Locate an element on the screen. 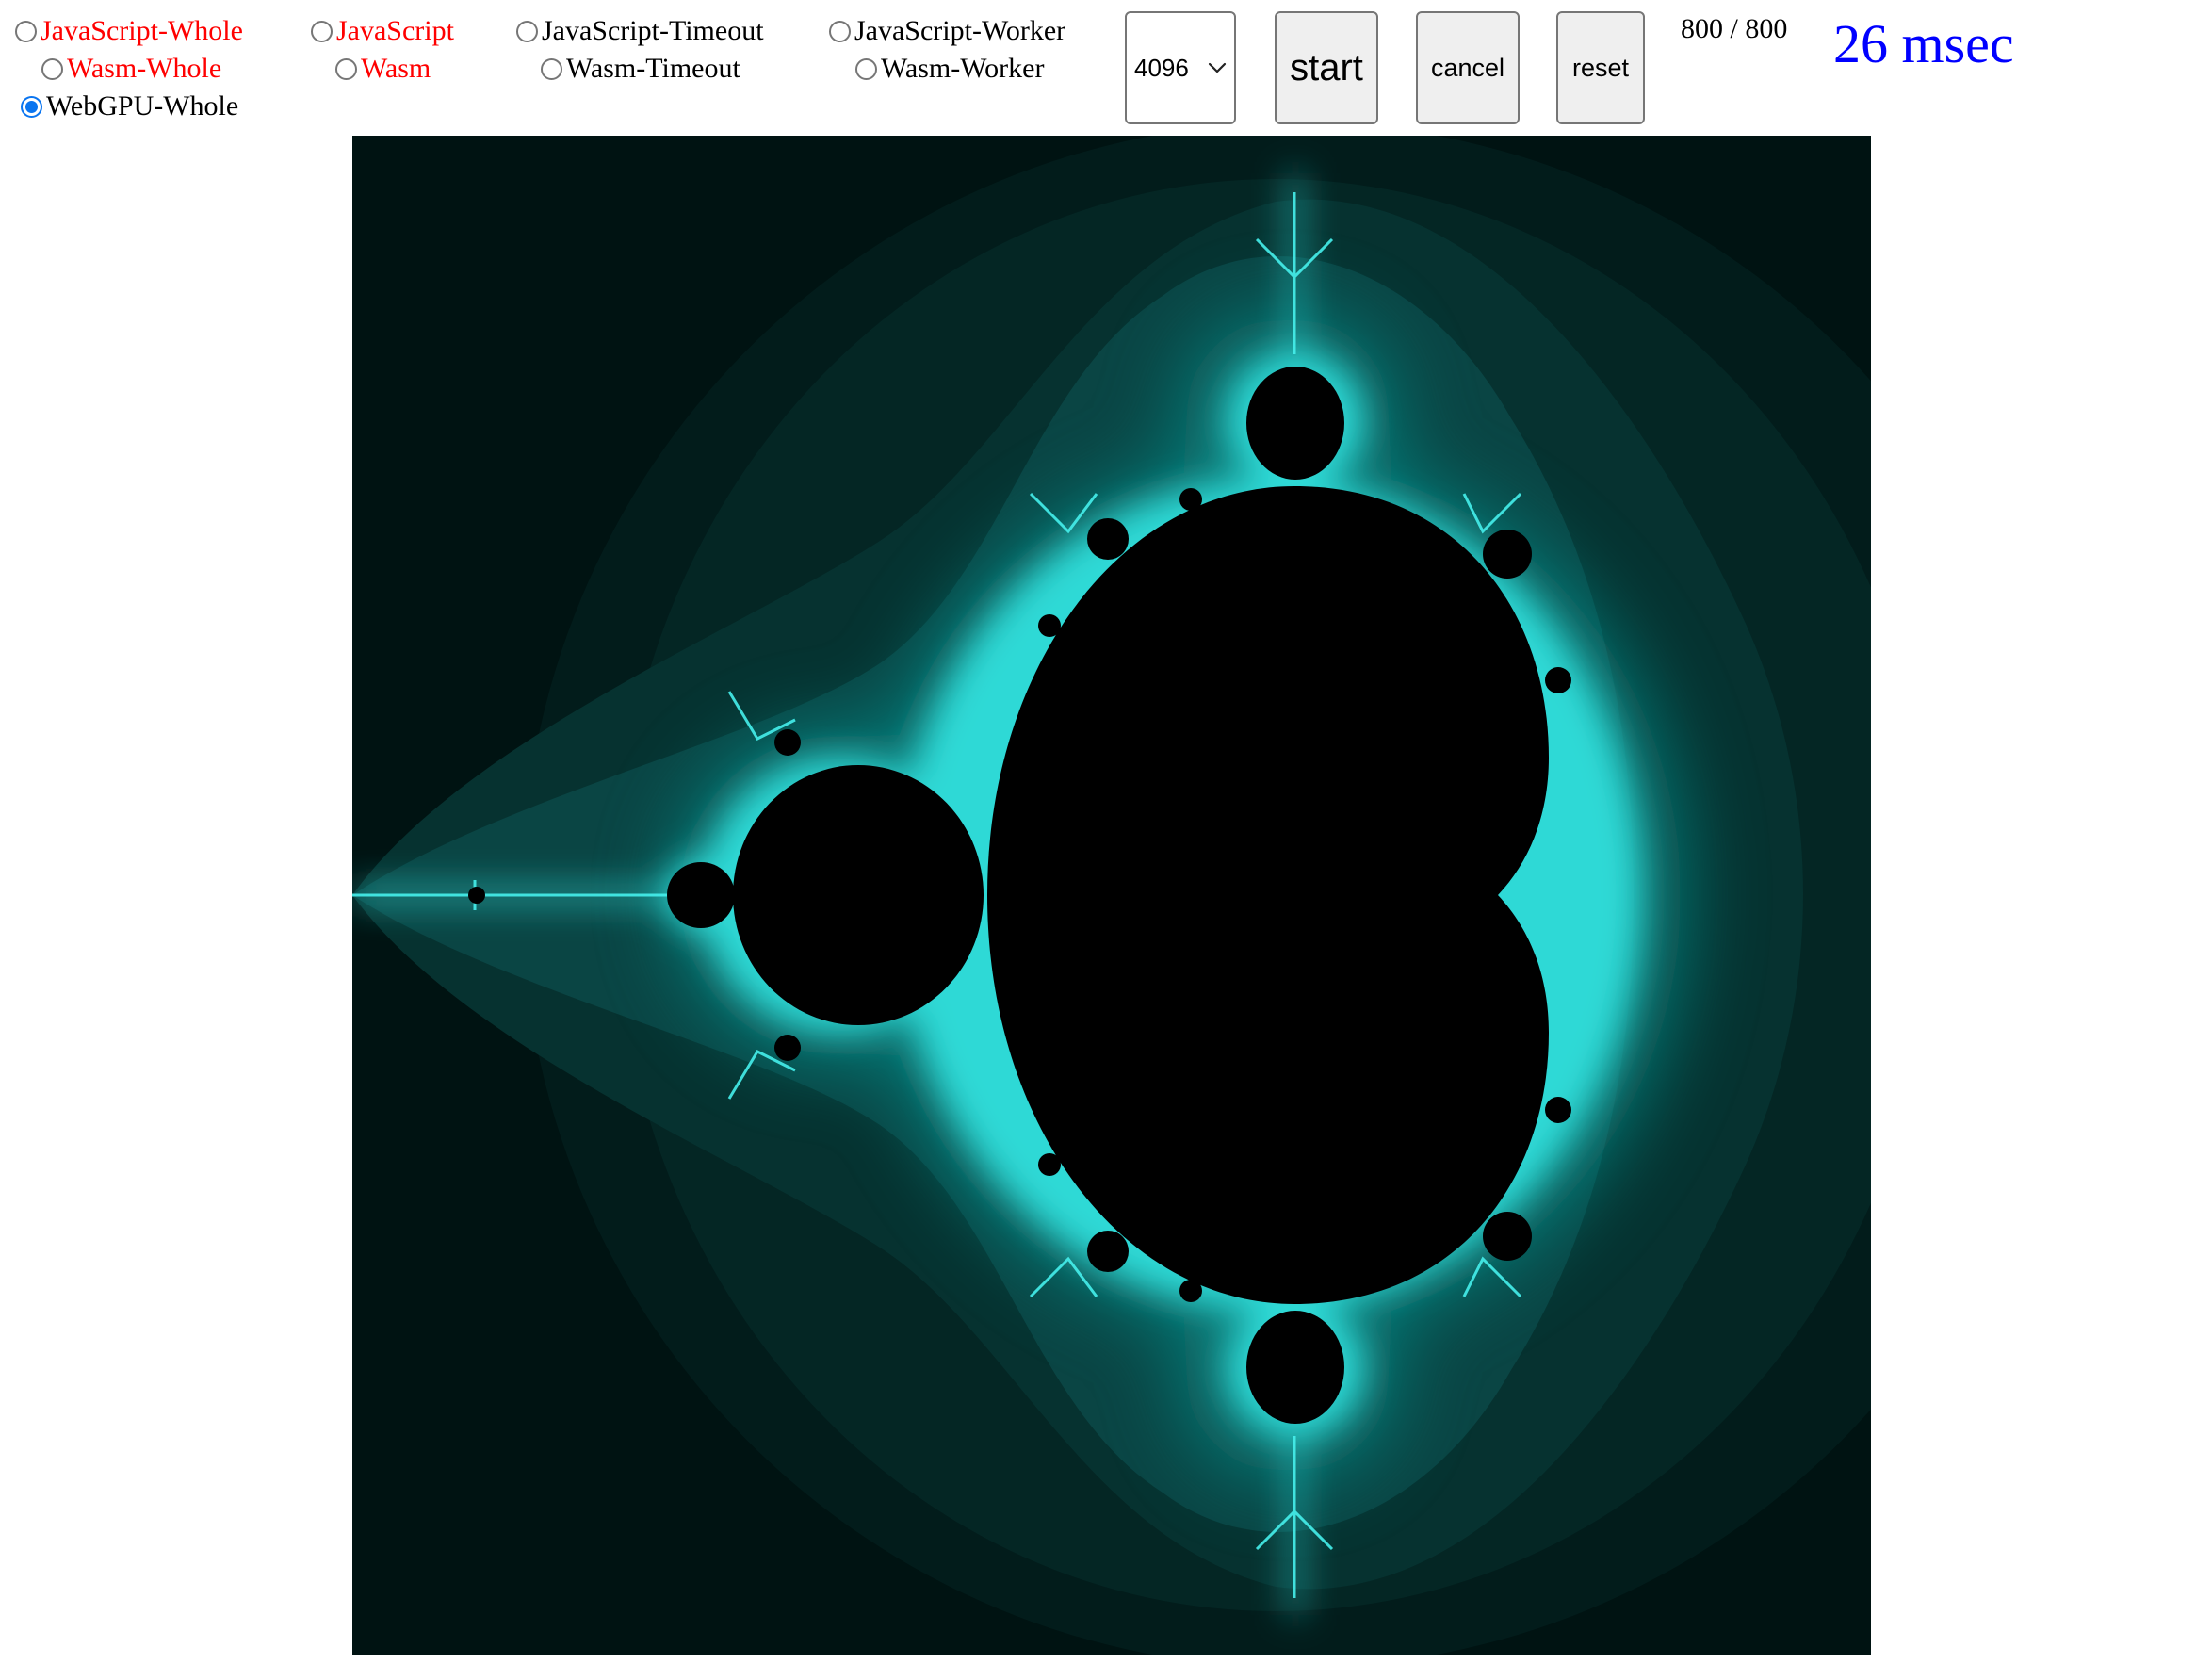  reset-button-label: reset is located at coordinates (1600, 67).